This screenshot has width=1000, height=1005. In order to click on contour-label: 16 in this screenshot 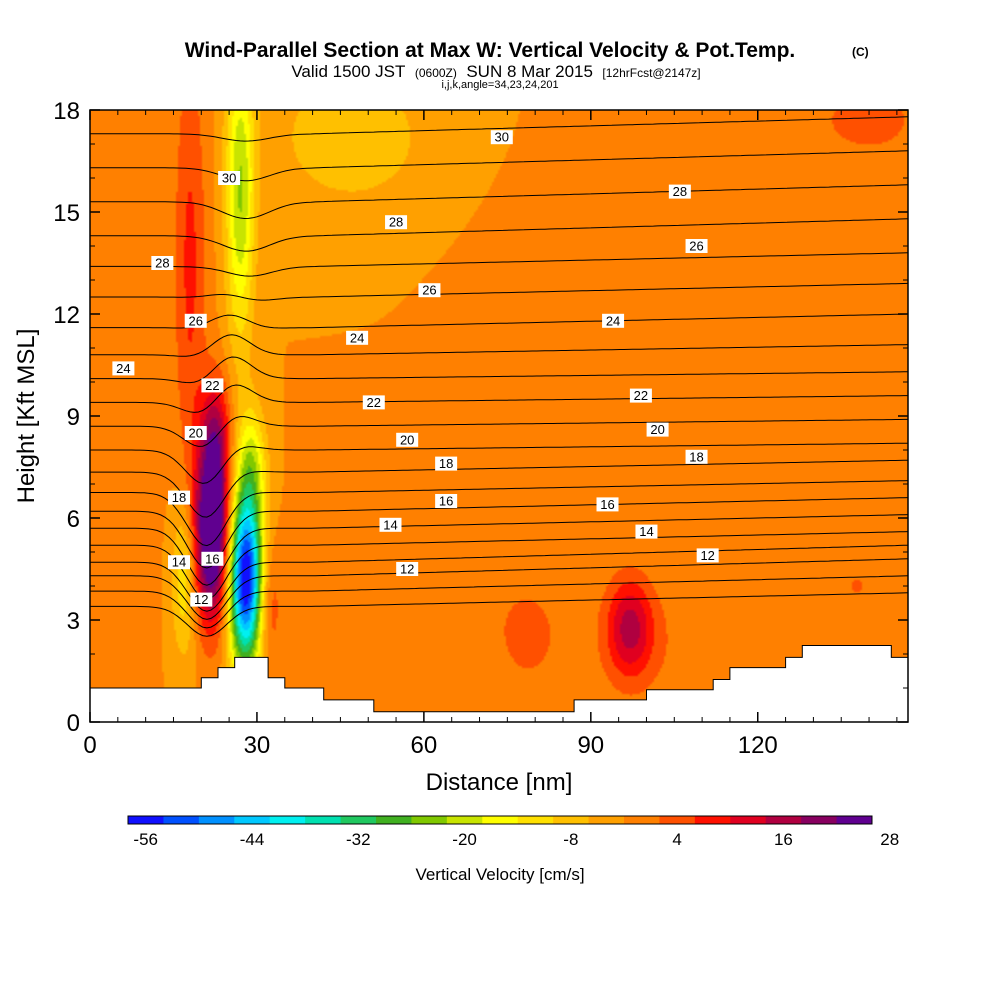, I will do `click(212, 558)`.